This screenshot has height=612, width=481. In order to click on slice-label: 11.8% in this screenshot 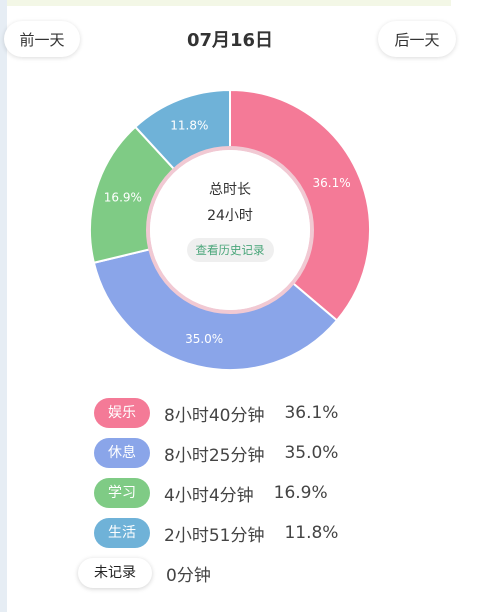, I will do `click(189, 126)`.